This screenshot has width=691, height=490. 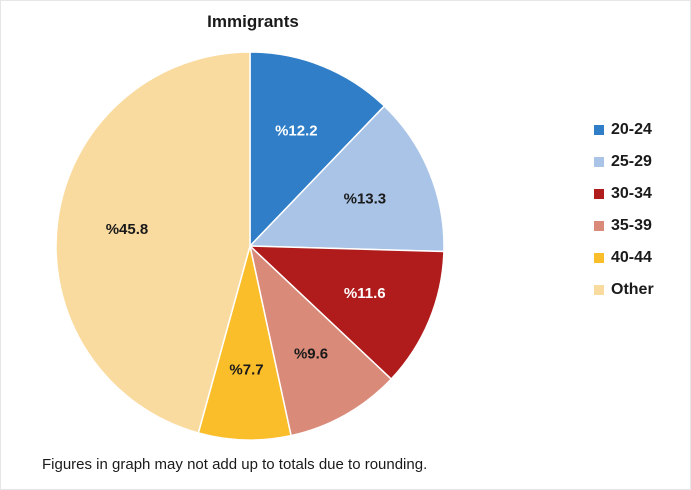 What do you see at coordinates (631, 161) in the screenshot?
I see `legend-label: 25-29` at bounding box center [631, 161].